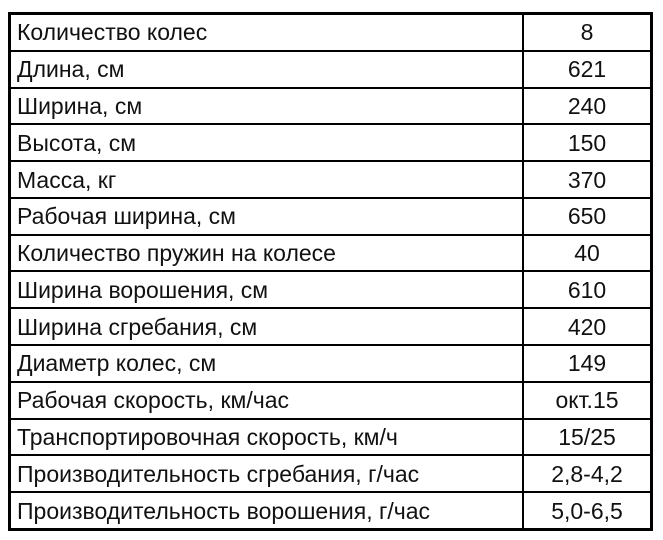  I want to click on spec-label: Количество колес, so click(266, 32).